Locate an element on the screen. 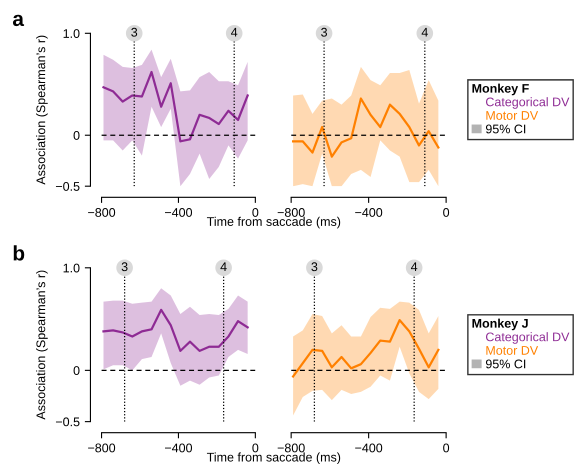 The height and width of the screenshot is (469, 587). legend-title: Monkey J is located at coordinates (500, 324).